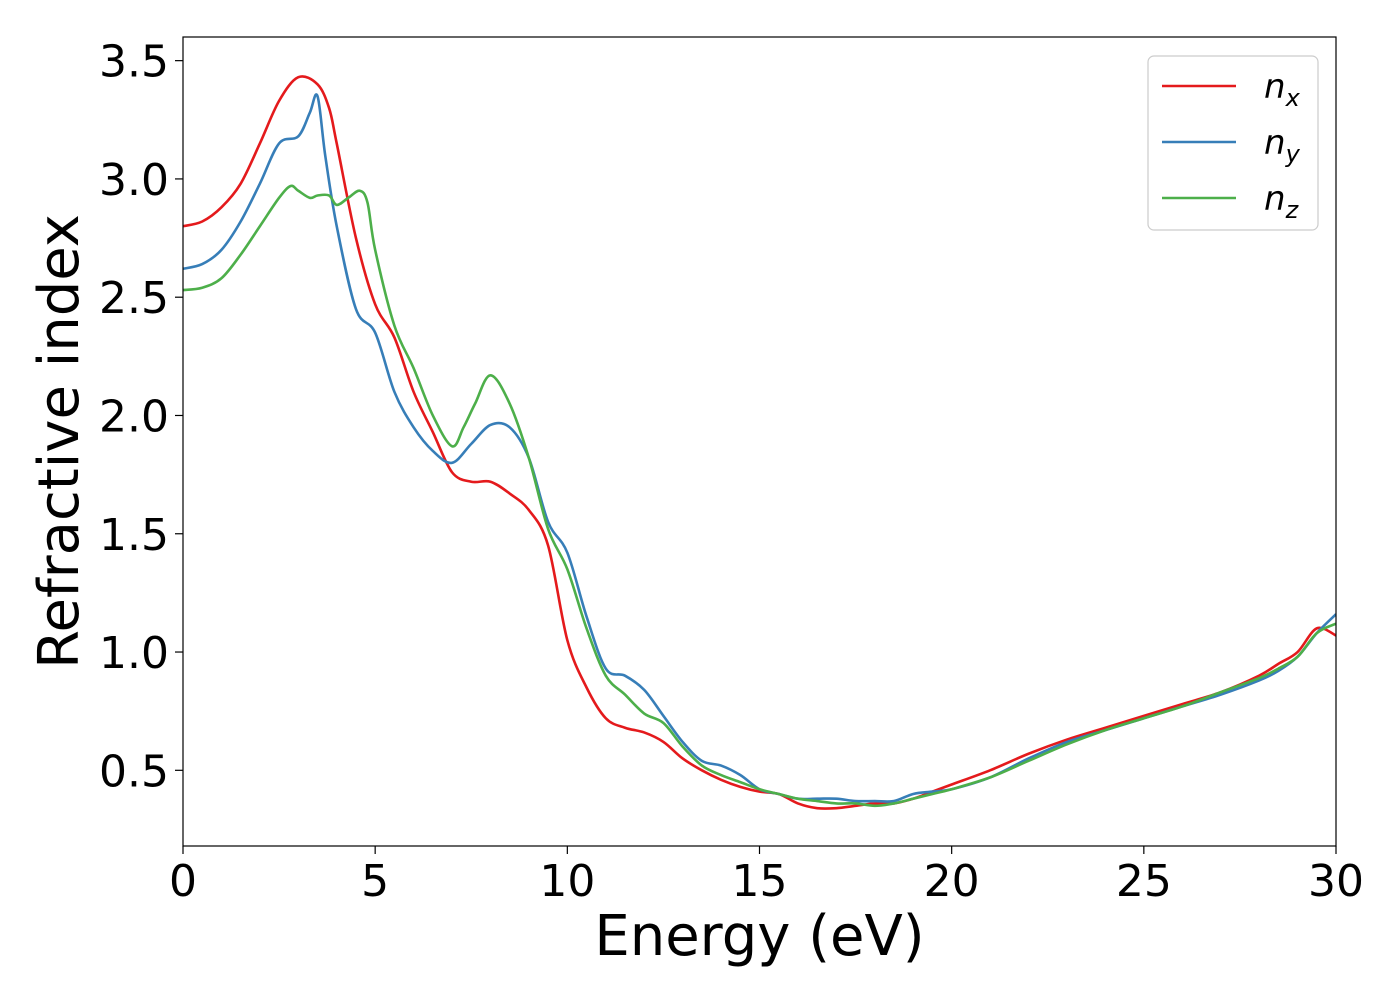 The height and width of the screenshot is (1000, 1400). Describe the element at coordinates (59, 441) in the screenshot. I see `y-axis-title: Refractive index` at that location.